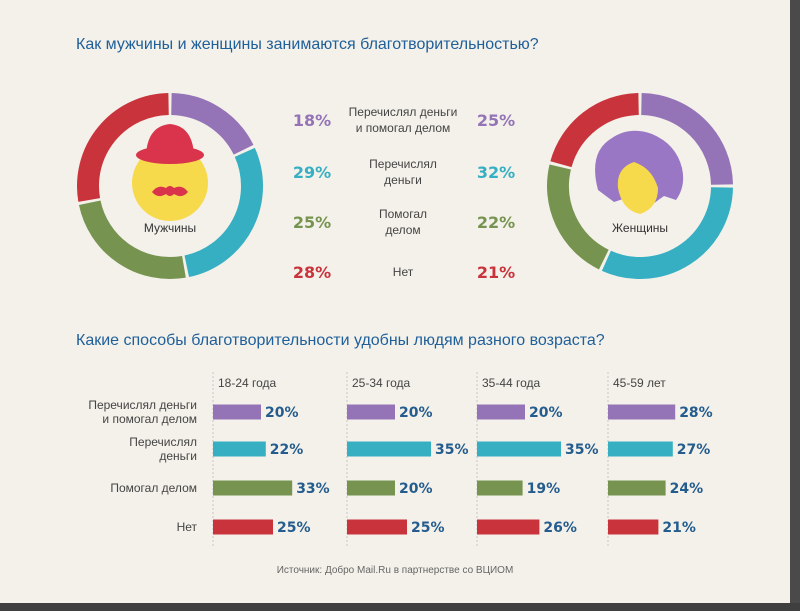  I want to click on bar-label-1-4: 25%, so click(294, 528).